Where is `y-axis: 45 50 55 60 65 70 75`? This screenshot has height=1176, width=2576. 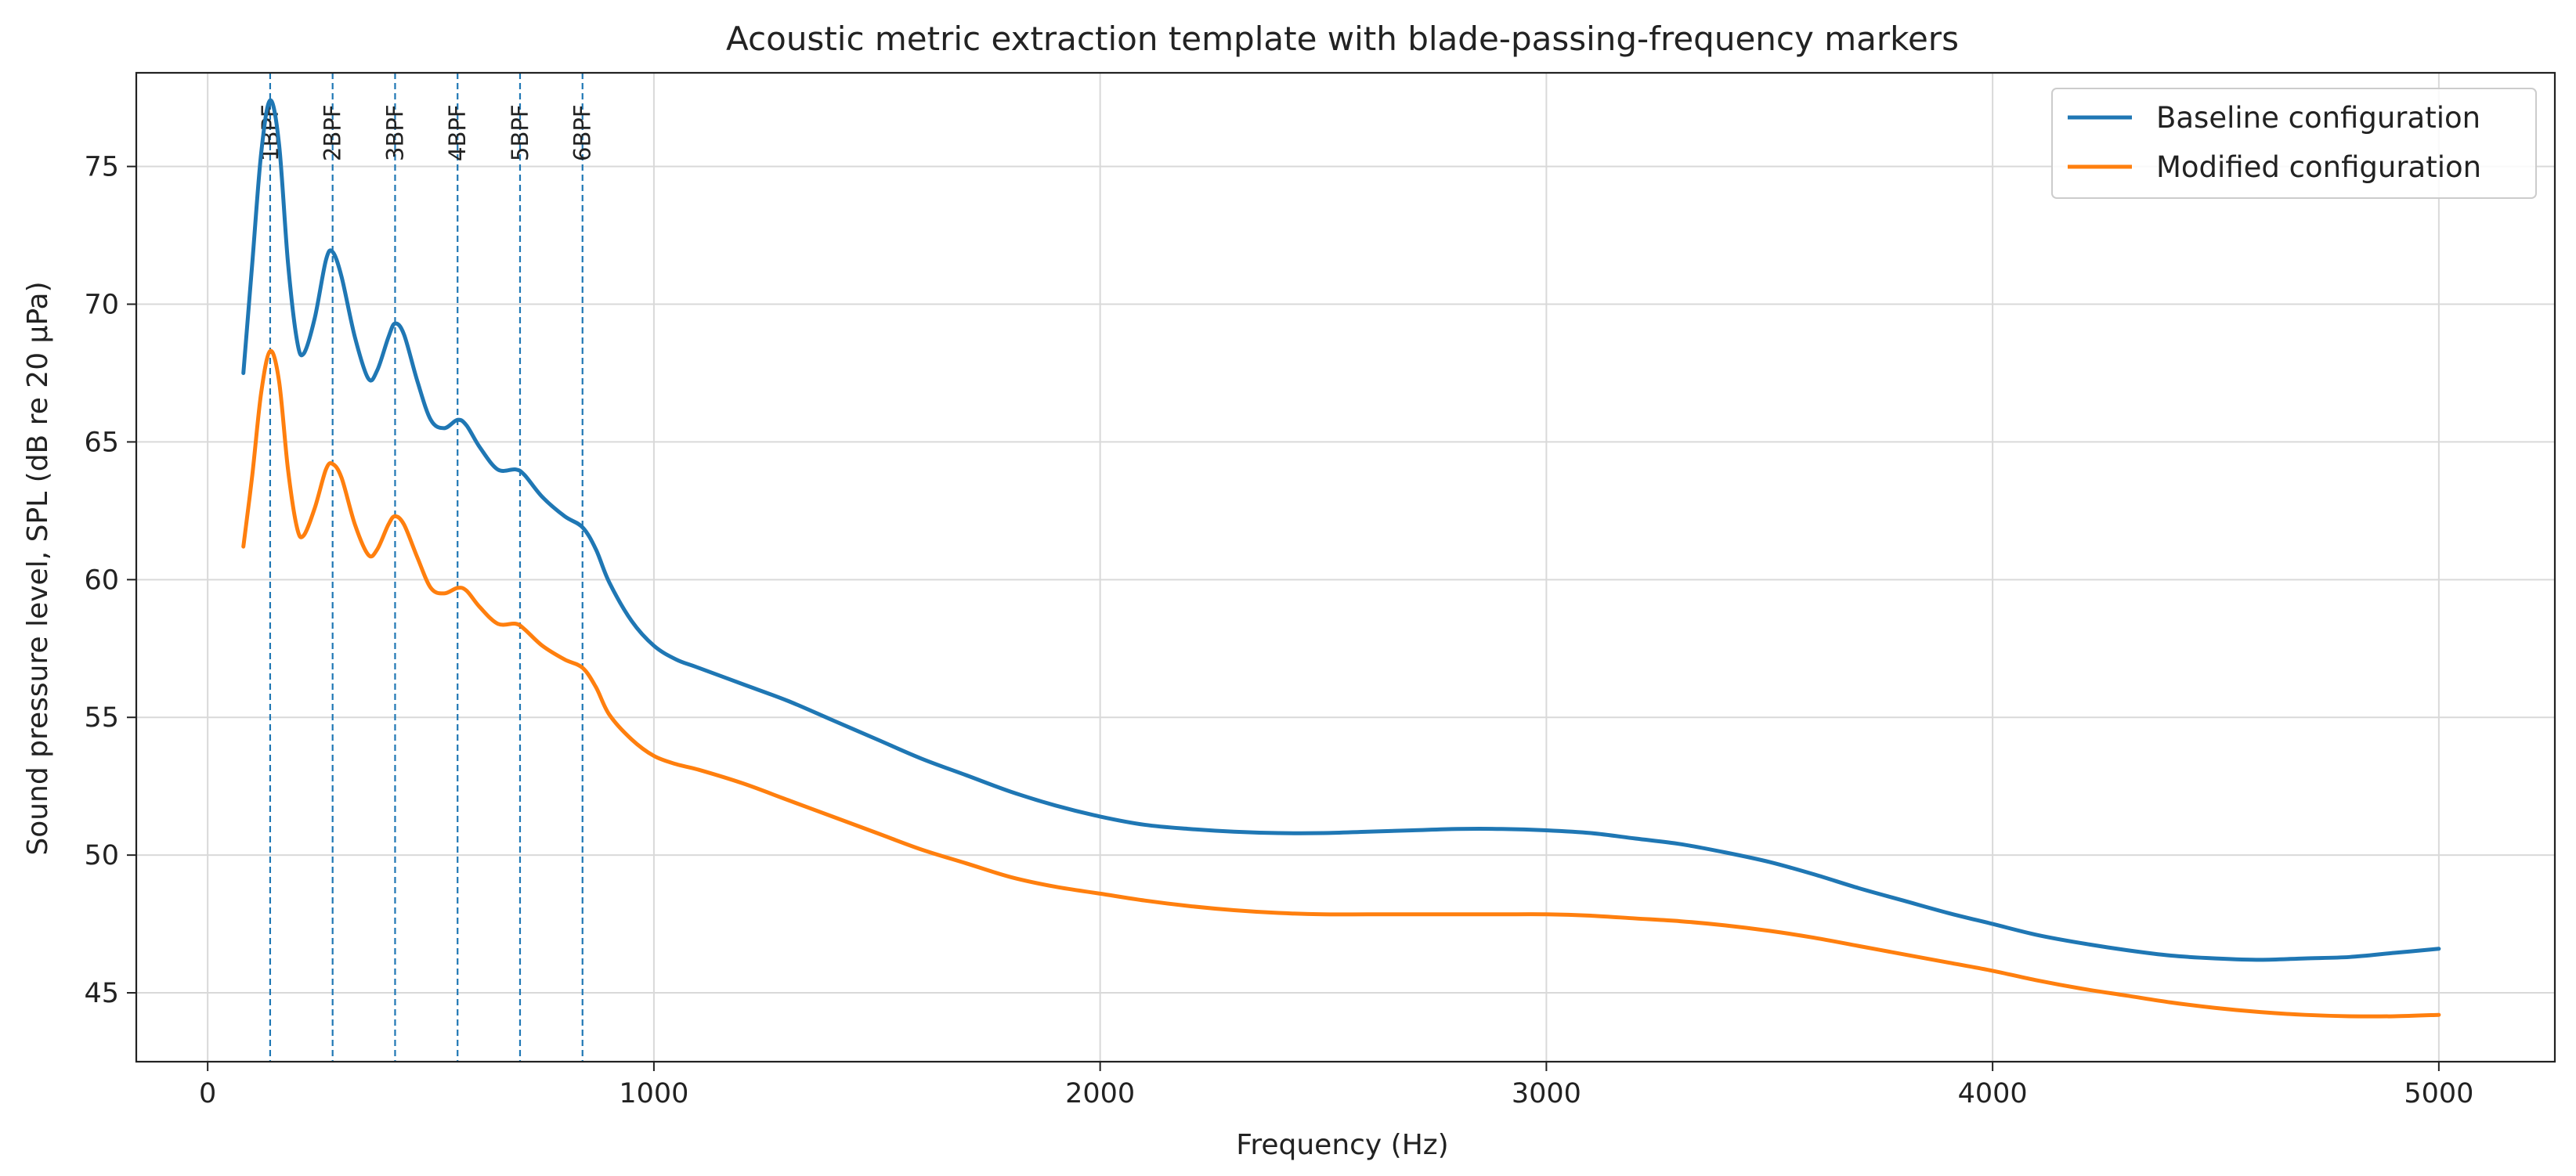
y-axis: 45 50 55 60 65 70 75 is located at coordinates (110, 580).